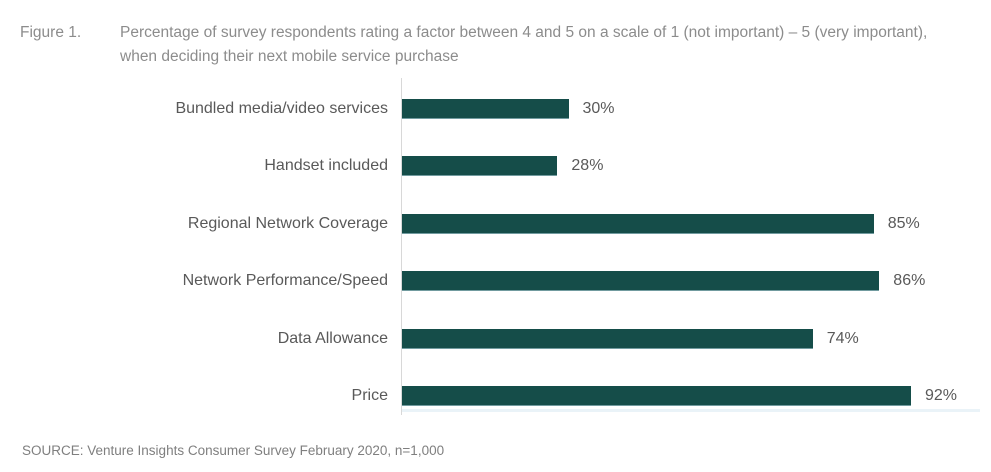 This screenshot has width=991, height=472. I want to click on category-label: Bundled media/video services, so click(281, 108).